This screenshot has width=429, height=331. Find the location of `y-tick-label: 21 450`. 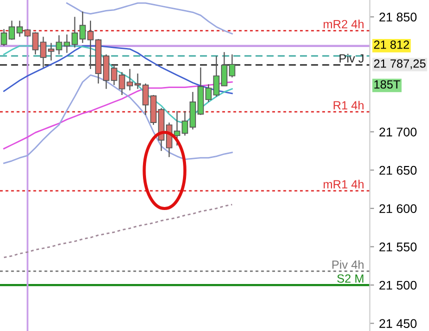

y-tick-label: 21 450 is located at coordinates (398, 323).